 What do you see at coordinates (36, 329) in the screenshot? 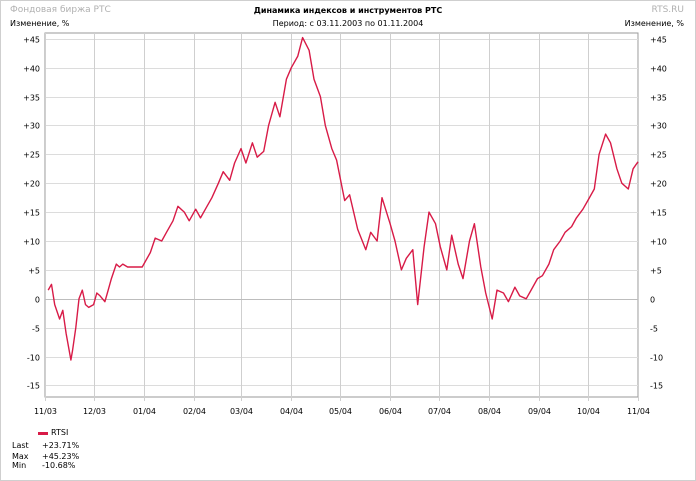
I see `y-tick-label-left: -5` at bounding box center [36, 329].